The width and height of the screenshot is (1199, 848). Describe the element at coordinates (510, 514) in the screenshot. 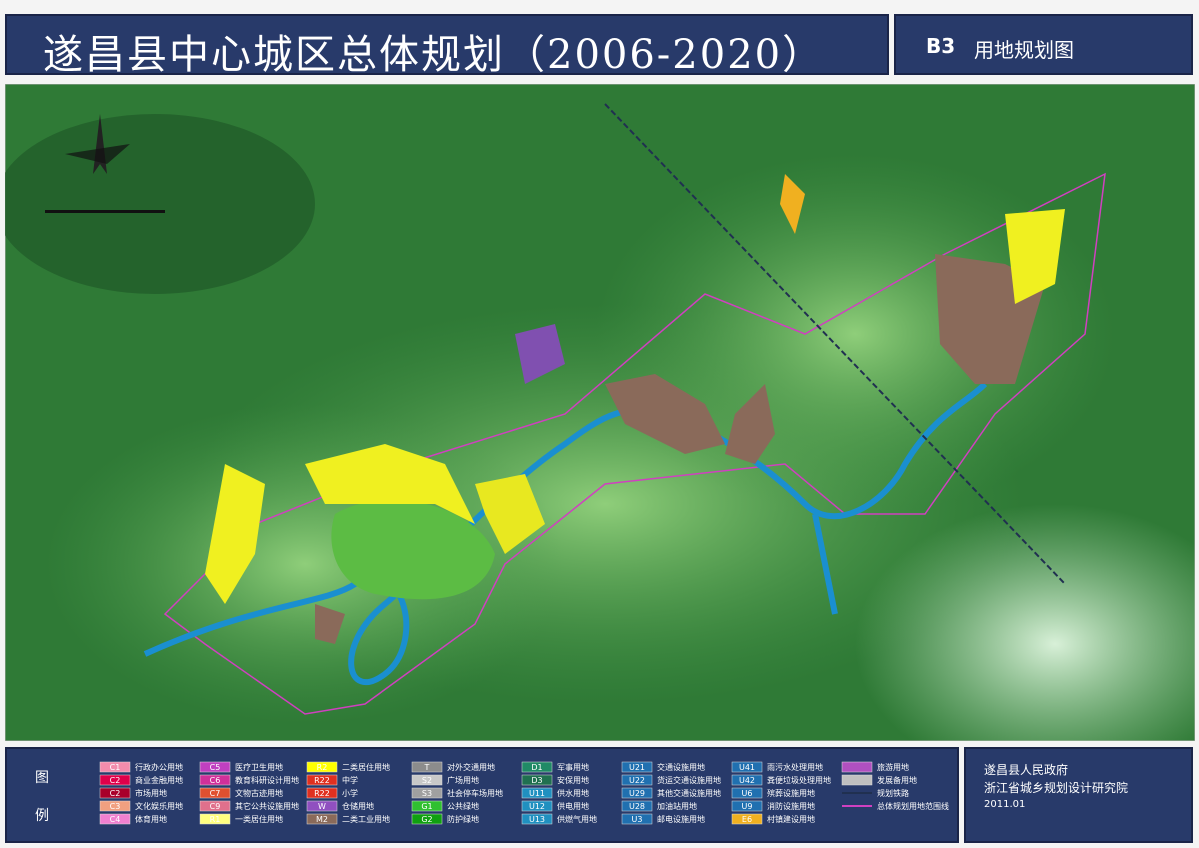

I see `residential` at that location.